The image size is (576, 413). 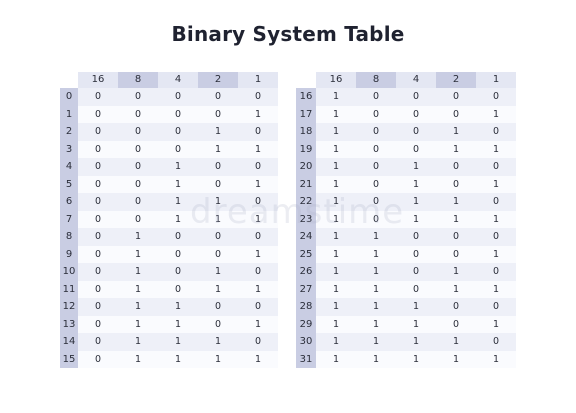 What do you see at coordinates (69, 342) in the screenshot?
I see `decimal-value: 14` at bounding box center [69, 342].